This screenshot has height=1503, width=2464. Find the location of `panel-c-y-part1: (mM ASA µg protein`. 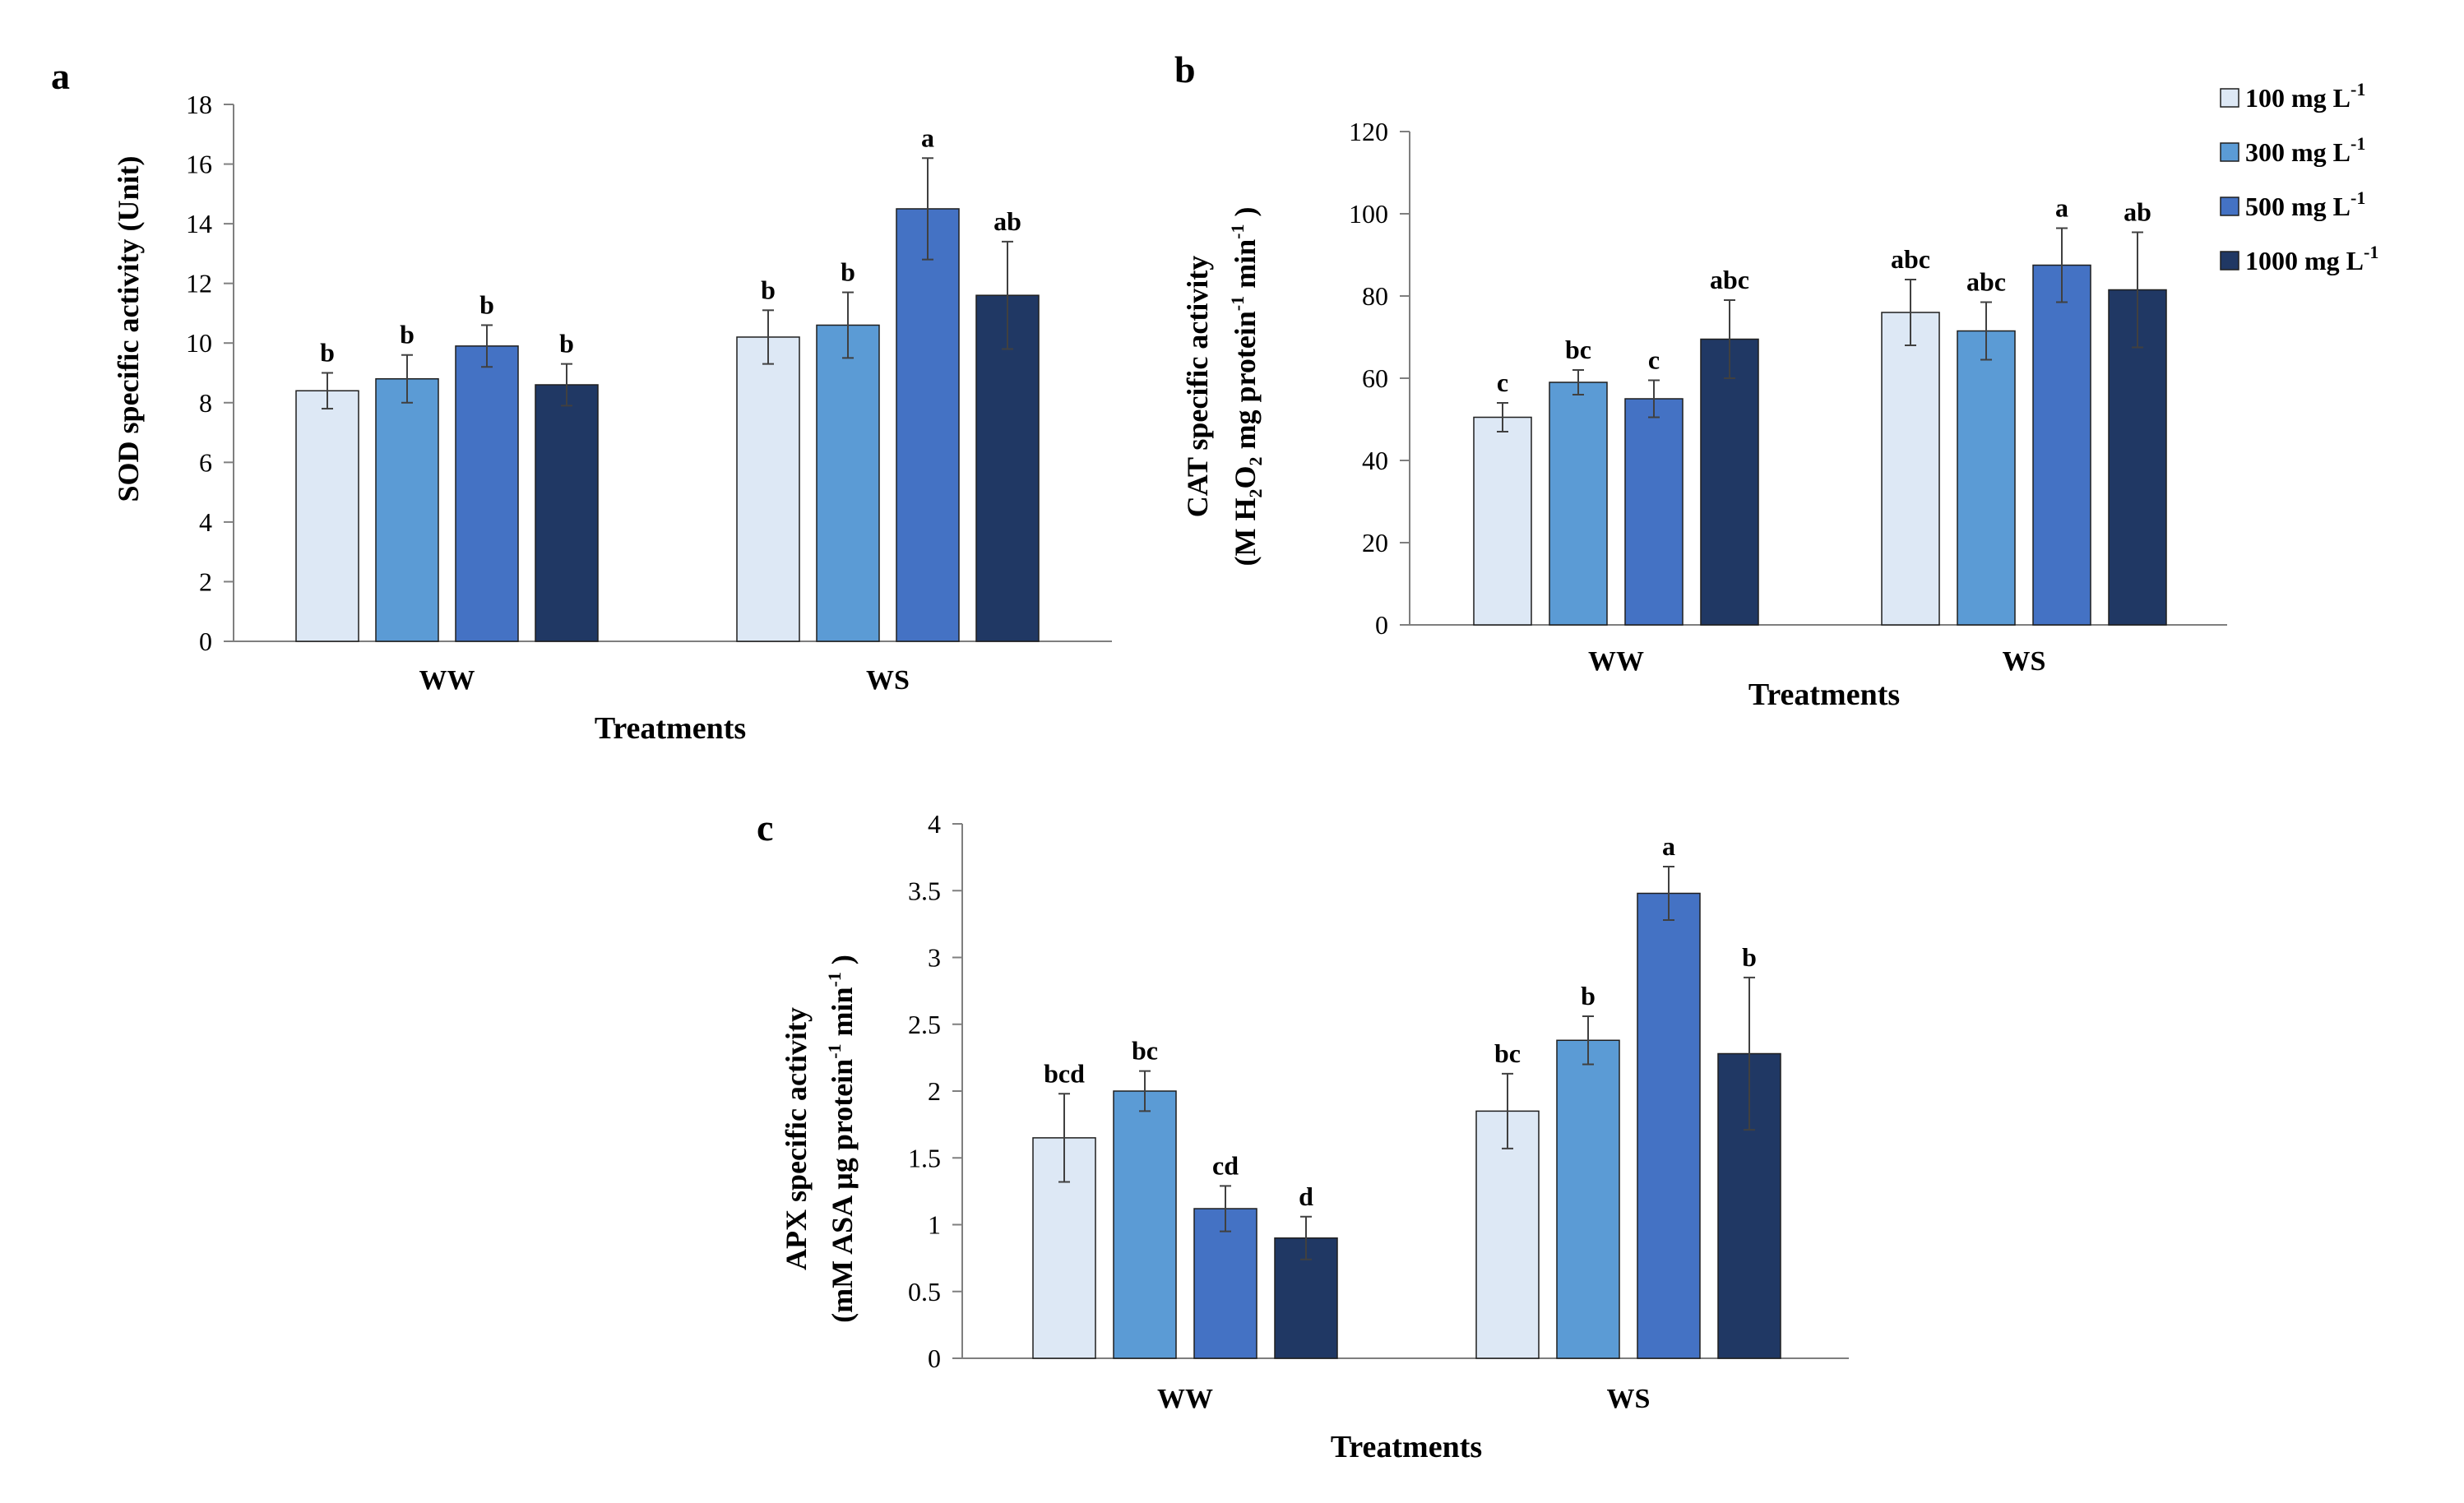

panel-c-y-part1: (mM ASA µg protein is located at coordinates (842, 1191).